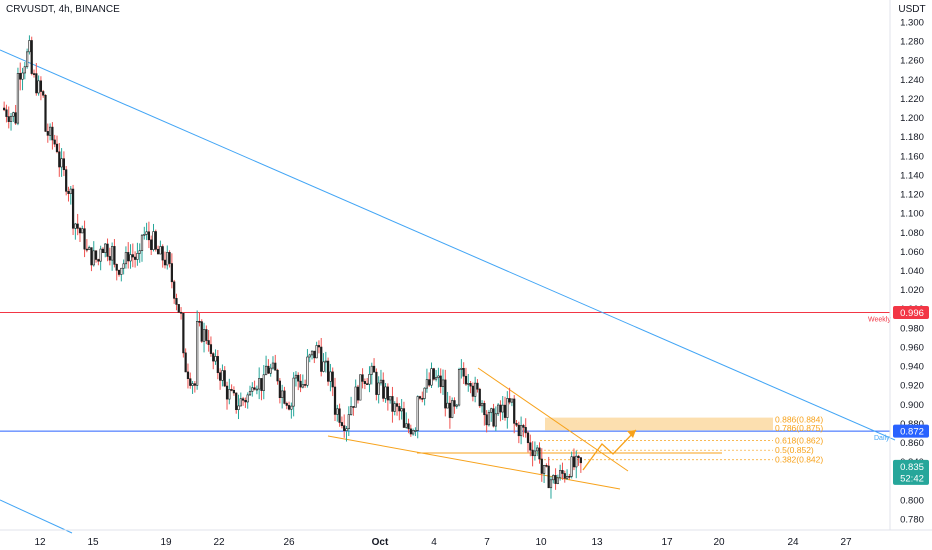 The width and height of the screenshot is (932, 550). What do you see at coordinates (380, 542) in the screenshot?
I see `time-tick-label: Oct` at bounding box center [380, 542].